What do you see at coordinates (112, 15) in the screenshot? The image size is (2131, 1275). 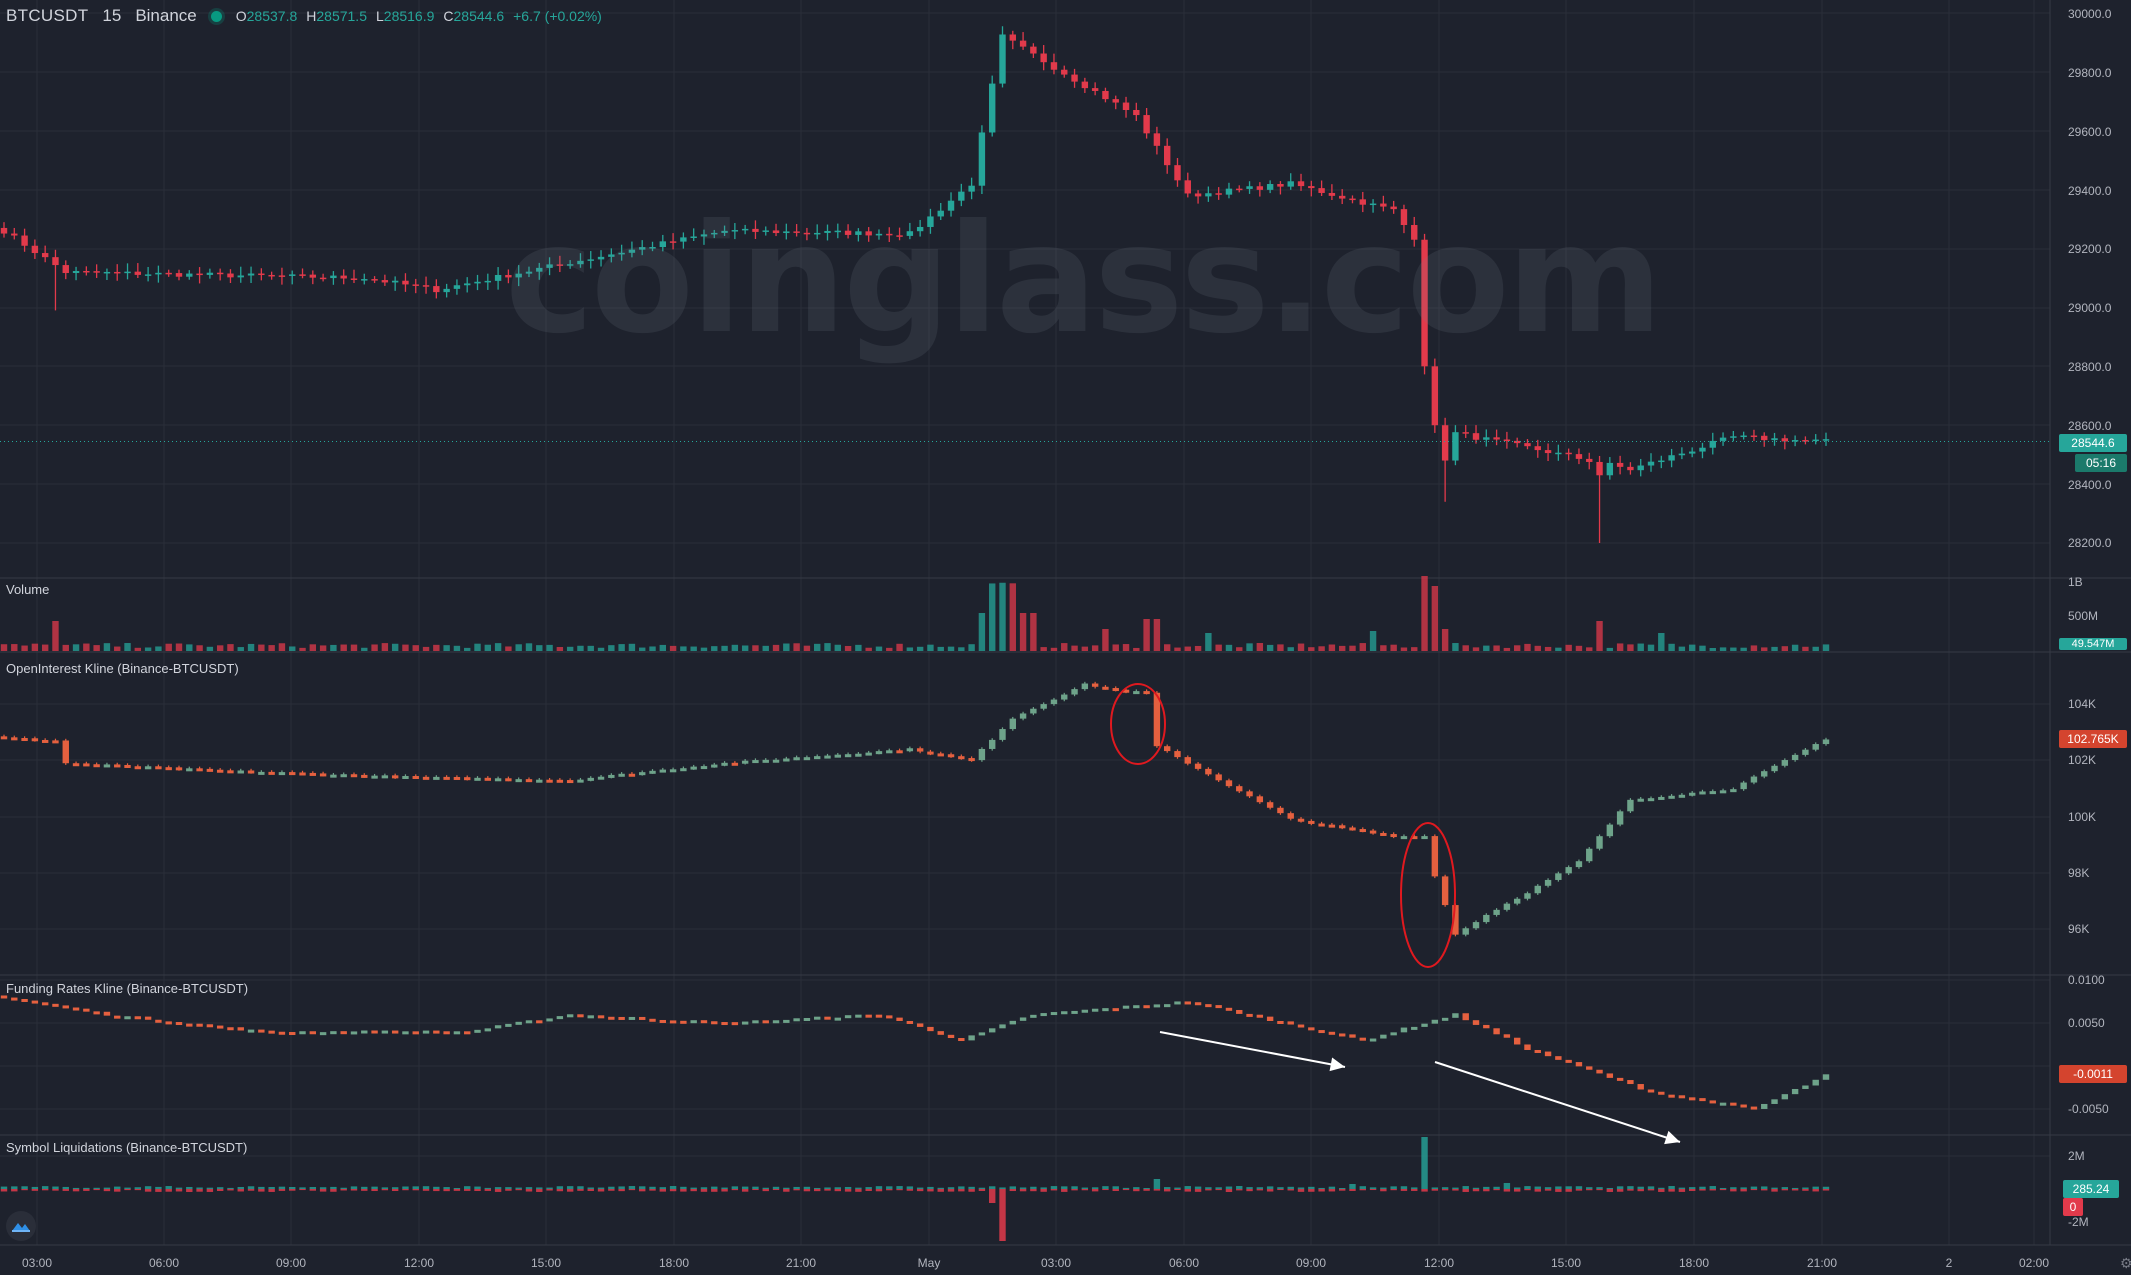 I see `interval-label: 15` at bounding box center [112, 15].